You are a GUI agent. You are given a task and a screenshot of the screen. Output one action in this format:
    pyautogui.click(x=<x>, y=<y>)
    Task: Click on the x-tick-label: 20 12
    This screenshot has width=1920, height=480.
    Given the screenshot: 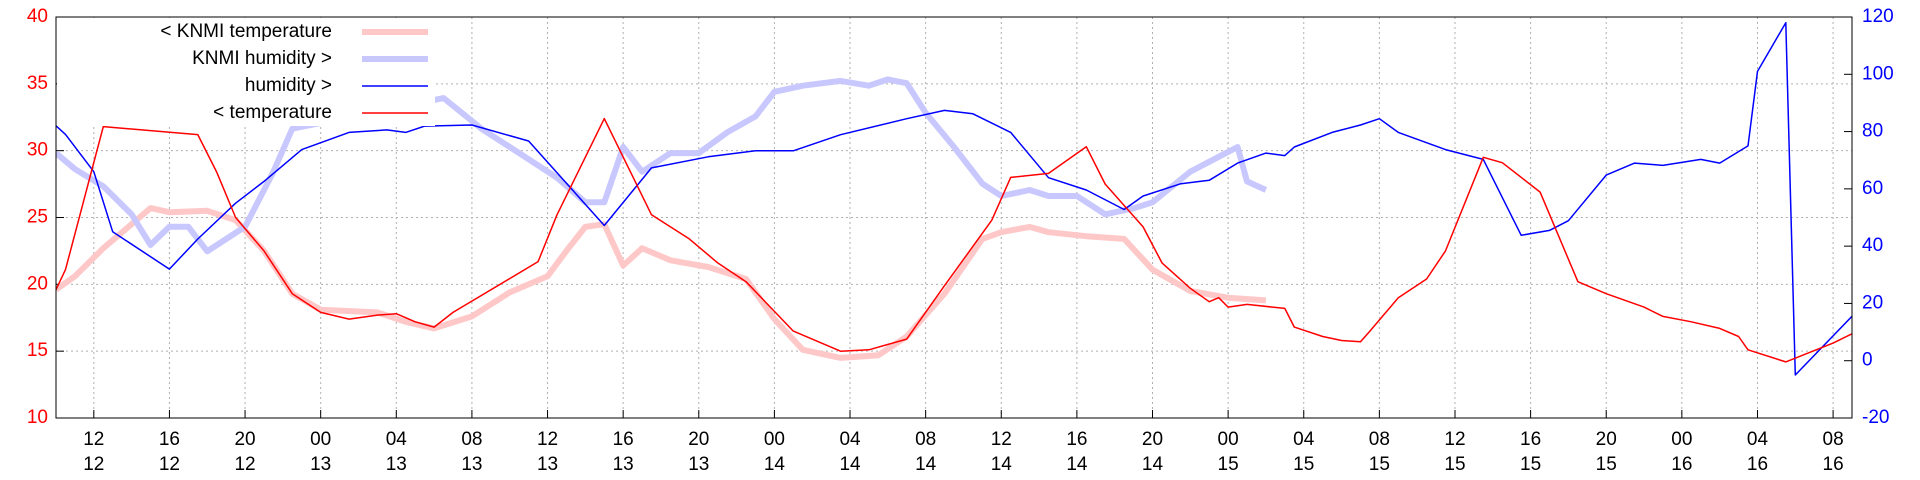 What is the action you would take?
    pyautogui.click(x=244, y=452)
    